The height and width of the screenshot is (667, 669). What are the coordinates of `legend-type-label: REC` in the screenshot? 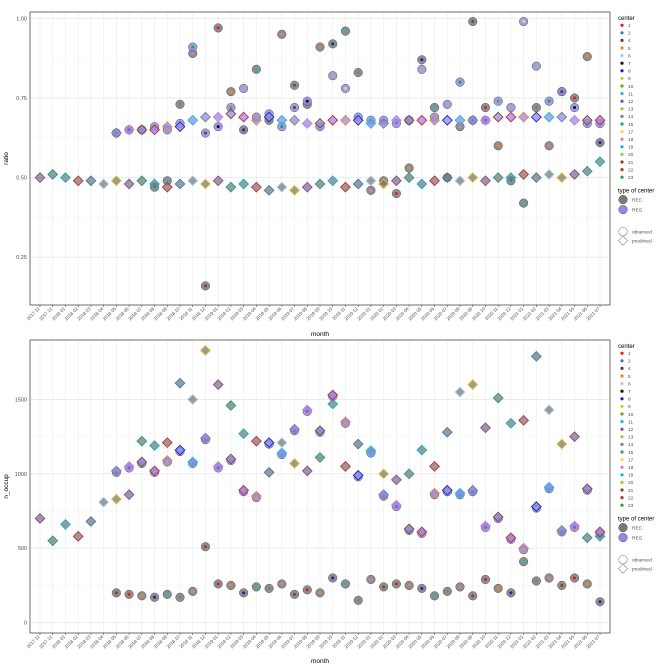 It's located at (637, 201).